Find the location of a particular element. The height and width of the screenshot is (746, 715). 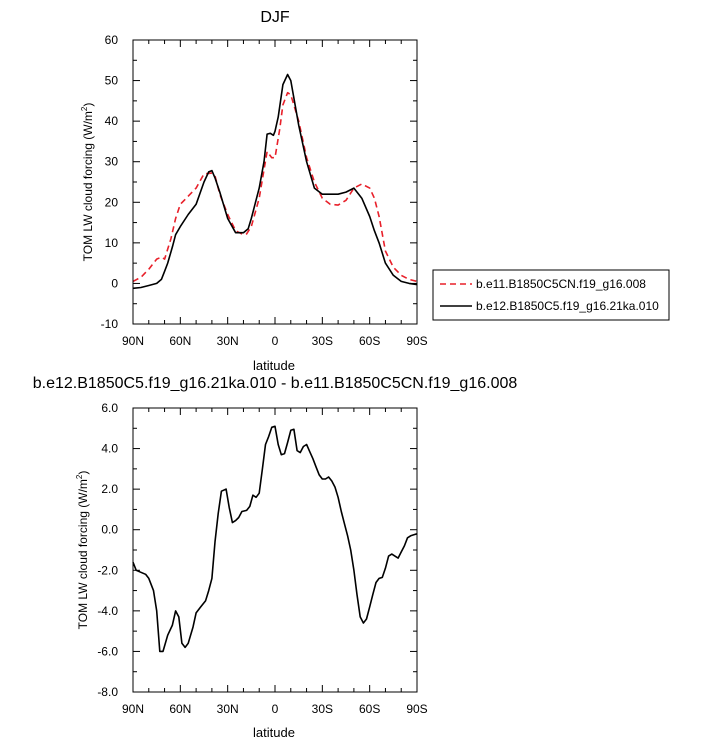

legend-box is located at coordinates (551, 295).